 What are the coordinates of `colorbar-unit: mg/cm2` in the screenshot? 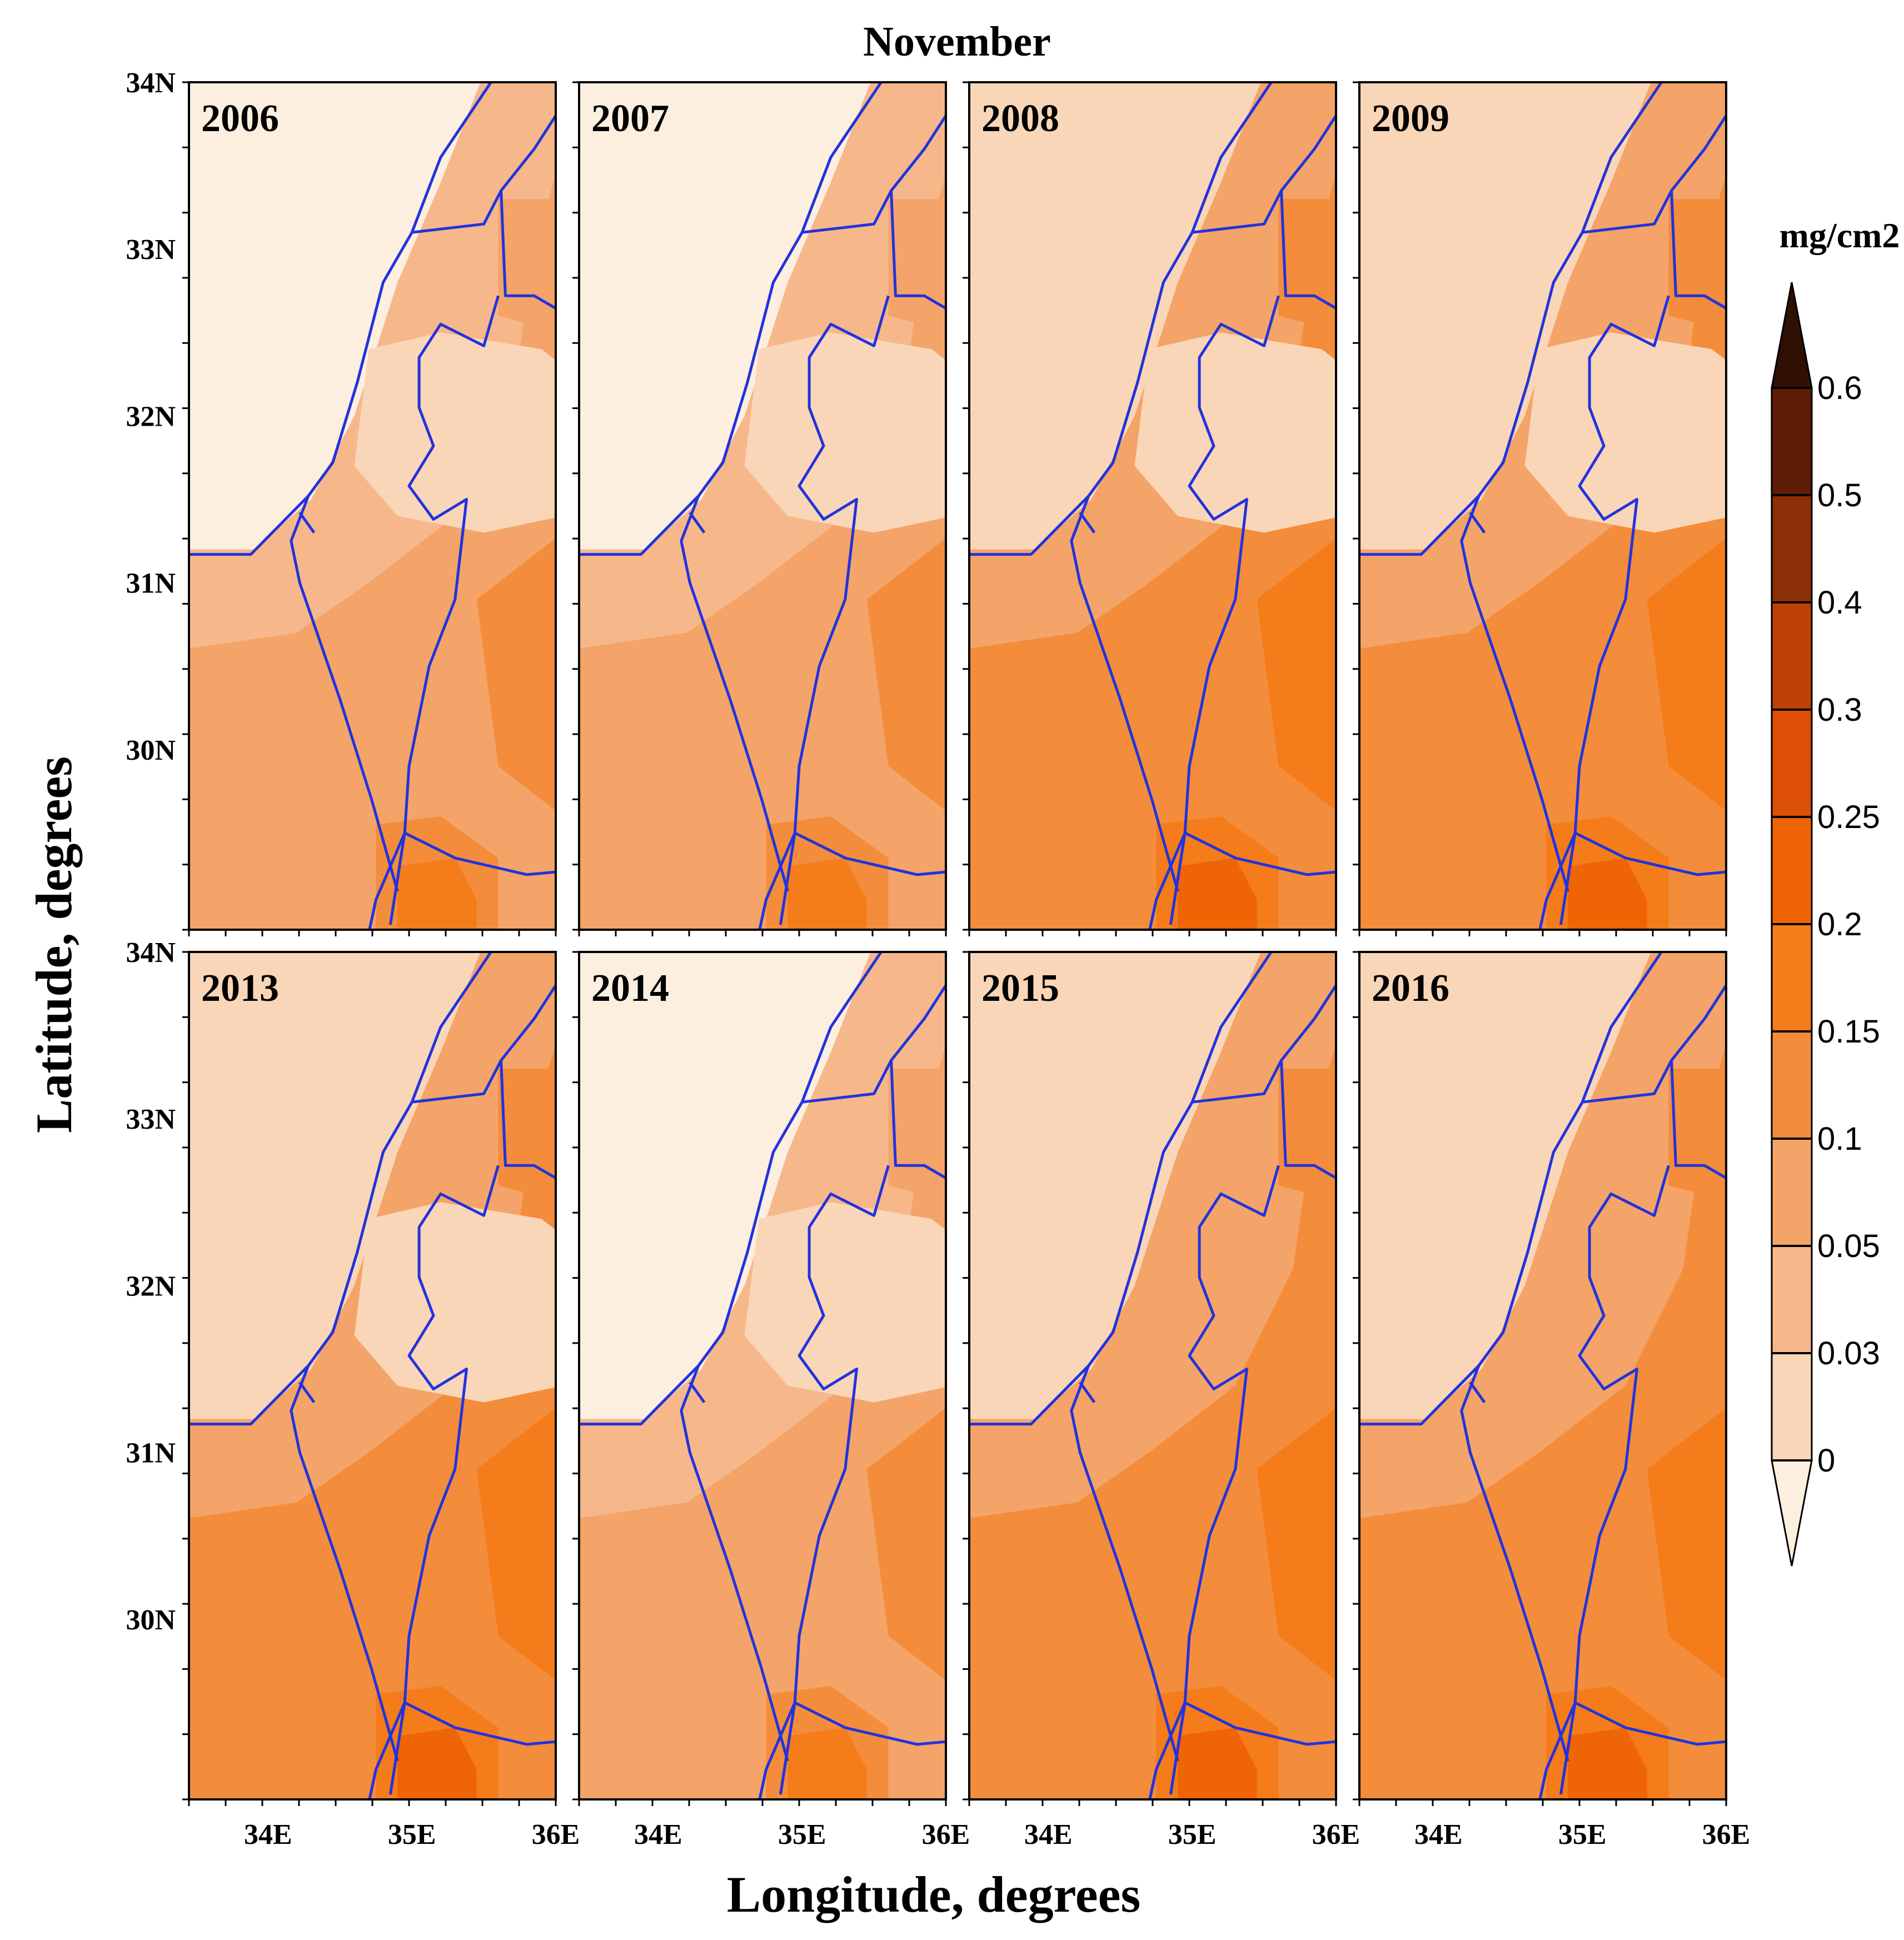 It's located at (1840, 235).